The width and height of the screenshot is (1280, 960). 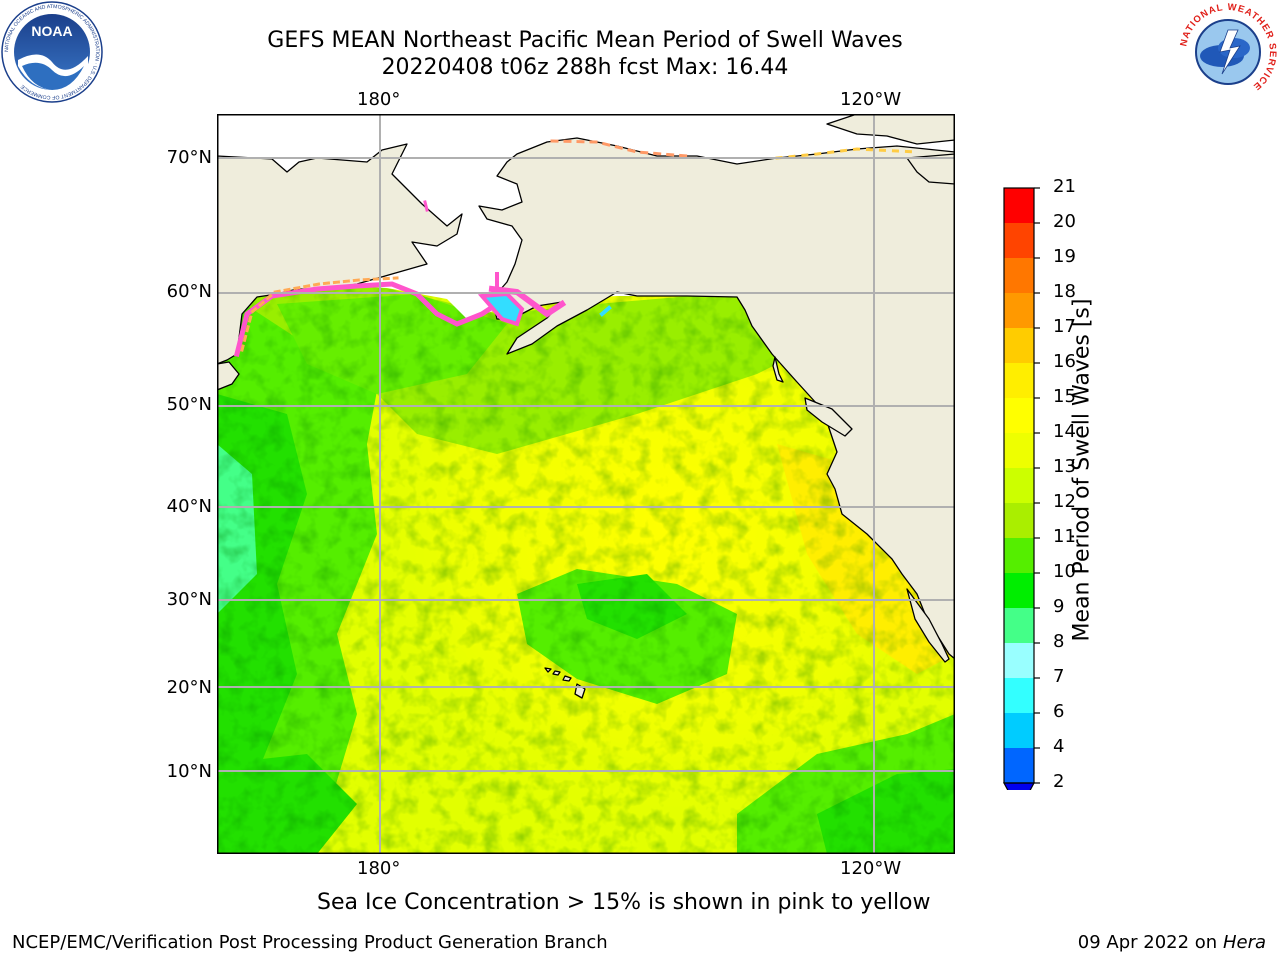 I want to click on colorbar-tick-label: 15, so click(x=1064, y=396).